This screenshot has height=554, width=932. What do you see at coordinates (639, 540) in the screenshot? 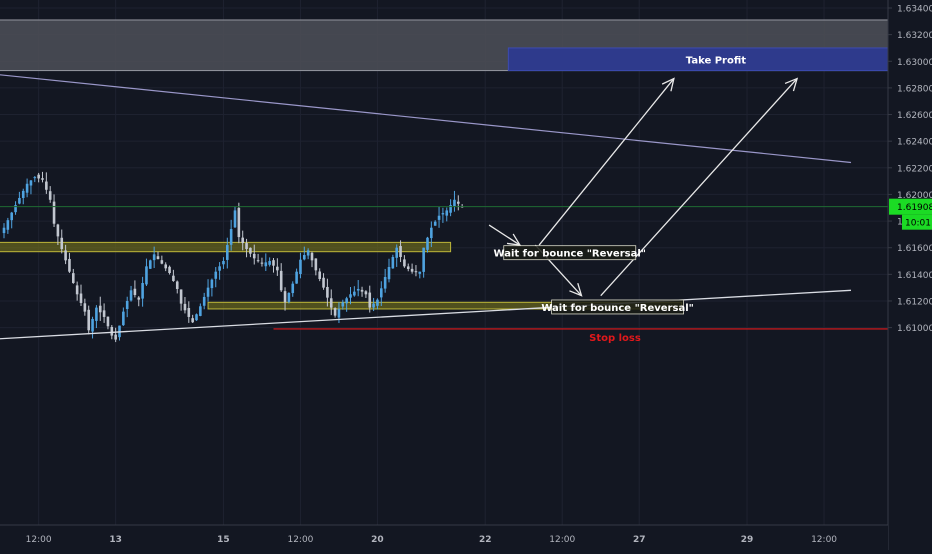
I see `time-axis-label: 27` at bounding box center [639, 540].